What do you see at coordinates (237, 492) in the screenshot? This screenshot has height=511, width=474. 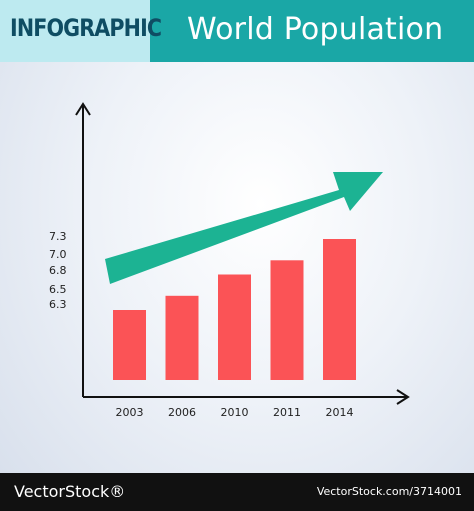 I see `footer-bar: VectorStock® VectorStock.com/3714001` at bounding box center [237, 492].